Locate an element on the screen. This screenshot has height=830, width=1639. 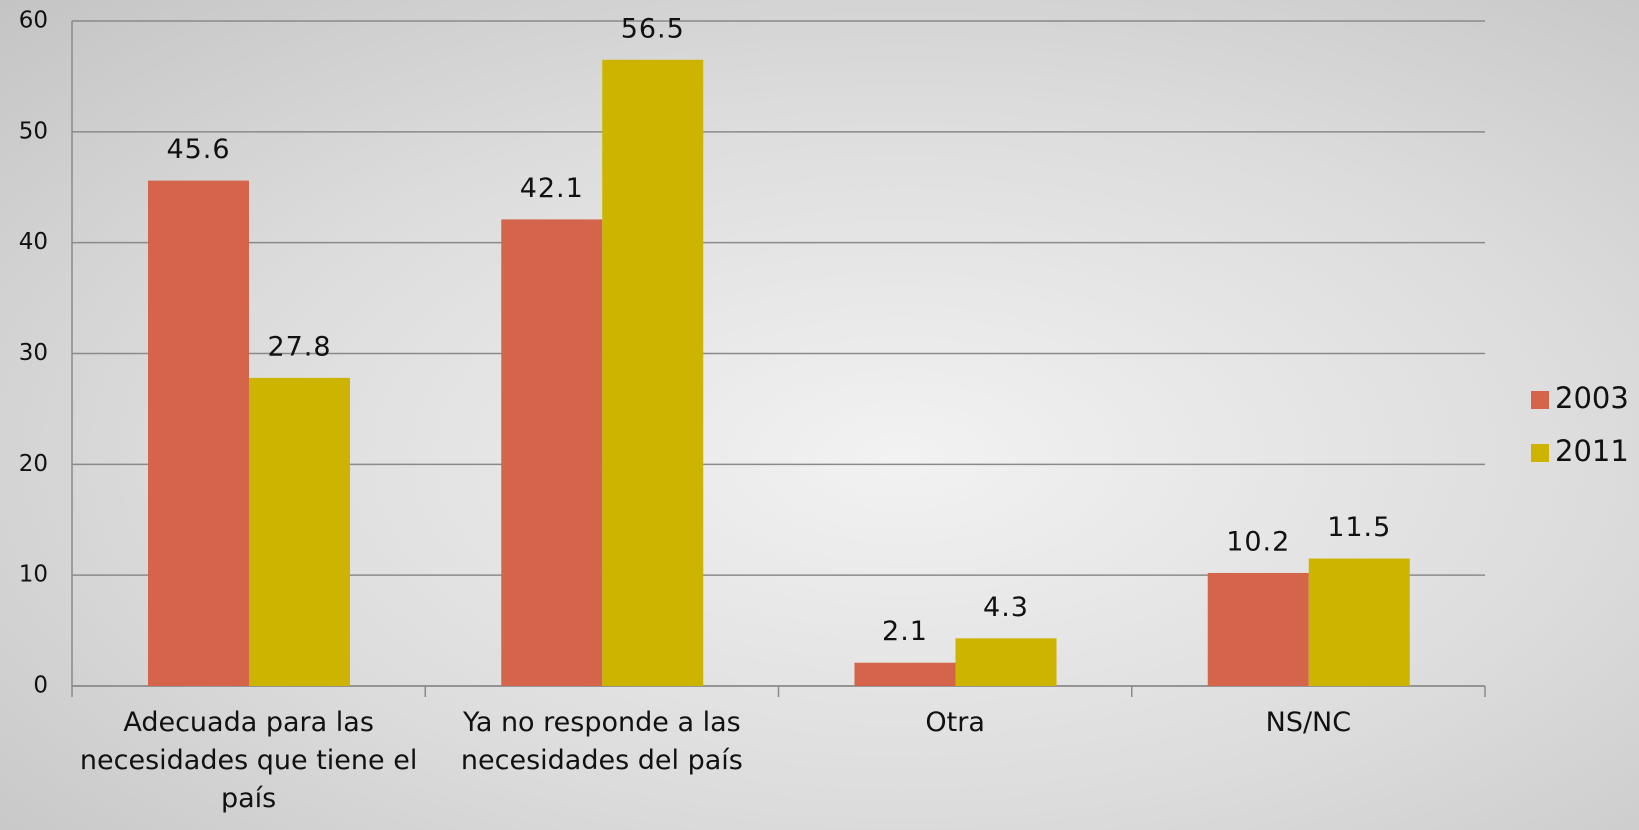
data-label: 10.2 is located at coordinates (1258, 541).